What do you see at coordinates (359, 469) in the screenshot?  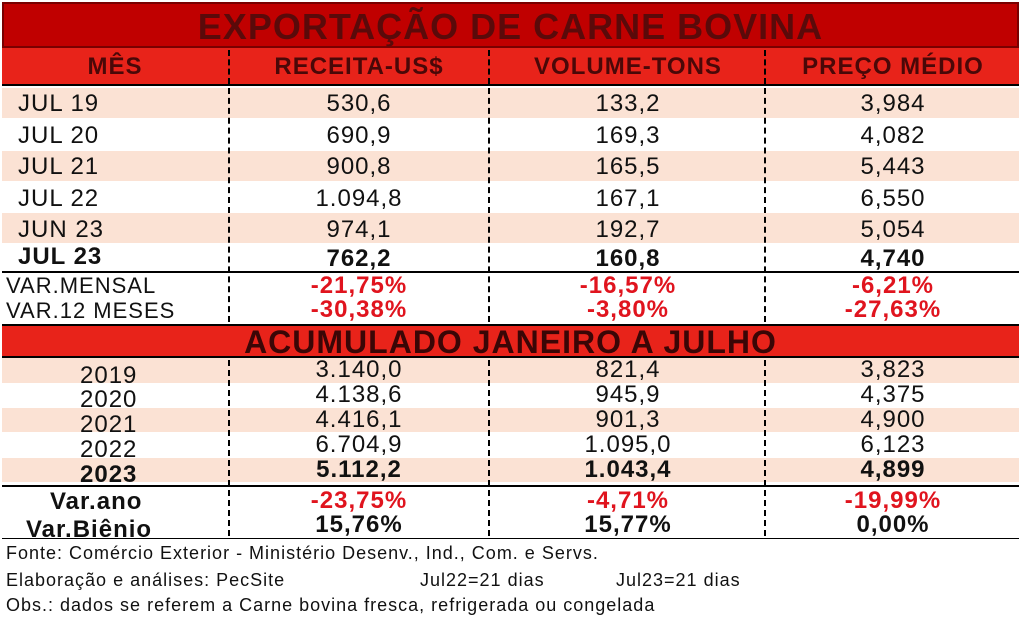 I see `revenue-cell: 5.112,2` at bounding box center [359, 469].